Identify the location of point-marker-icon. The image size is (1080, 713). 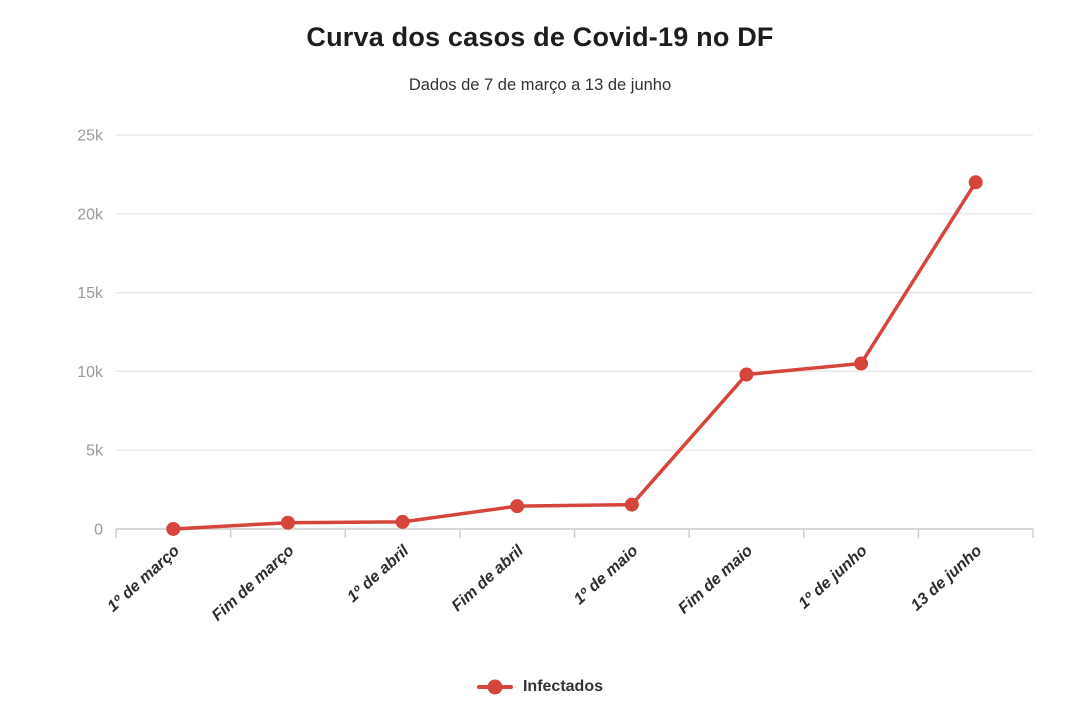
(495, 687).